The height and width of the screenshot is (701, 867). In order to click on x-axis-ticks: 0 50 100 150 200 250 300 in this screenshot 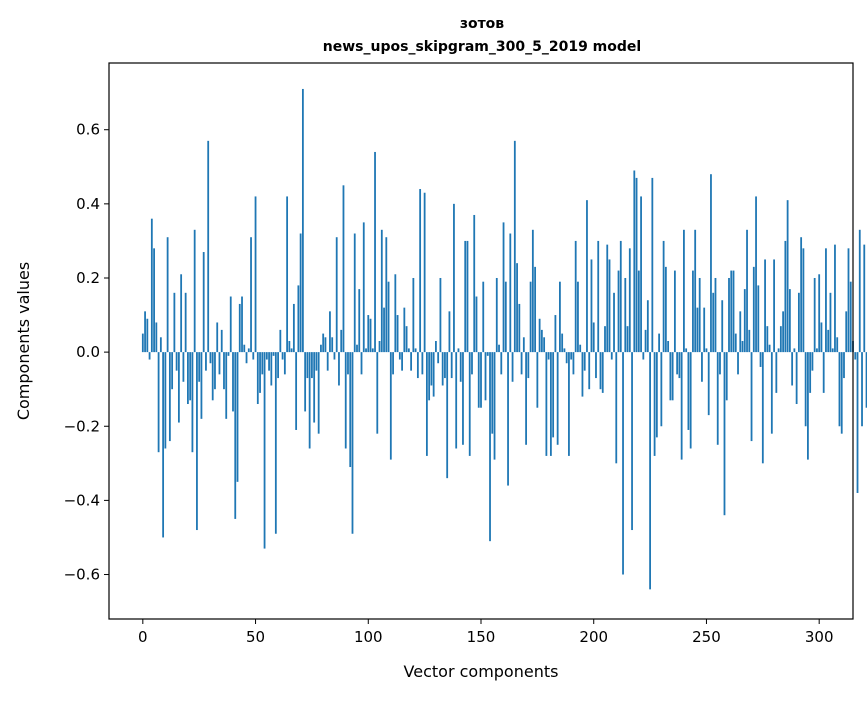, I will do `click(486, 632)`.